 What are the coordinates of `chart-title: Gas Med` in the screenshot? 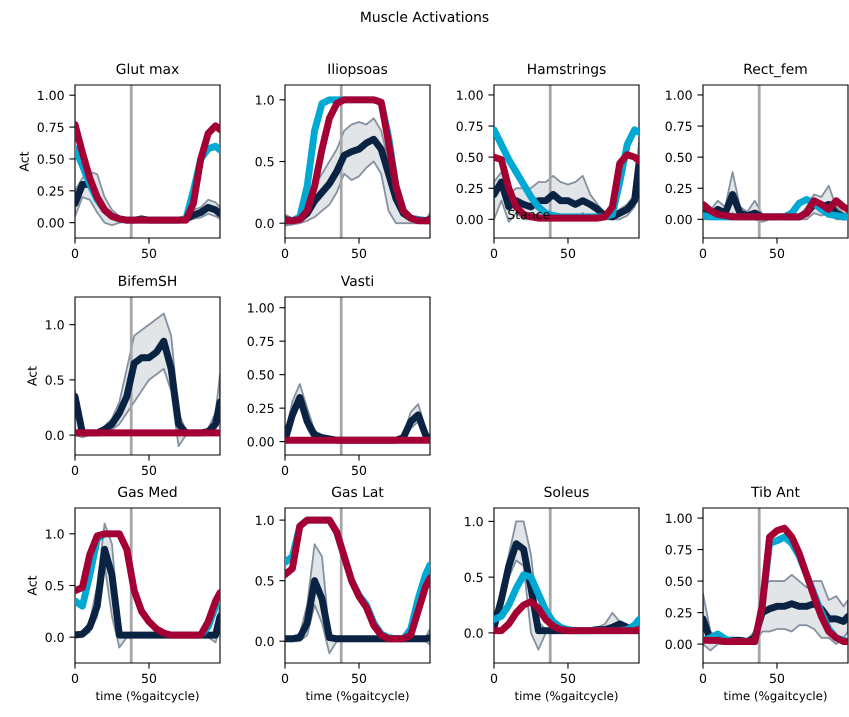 It's located at (147, 492).